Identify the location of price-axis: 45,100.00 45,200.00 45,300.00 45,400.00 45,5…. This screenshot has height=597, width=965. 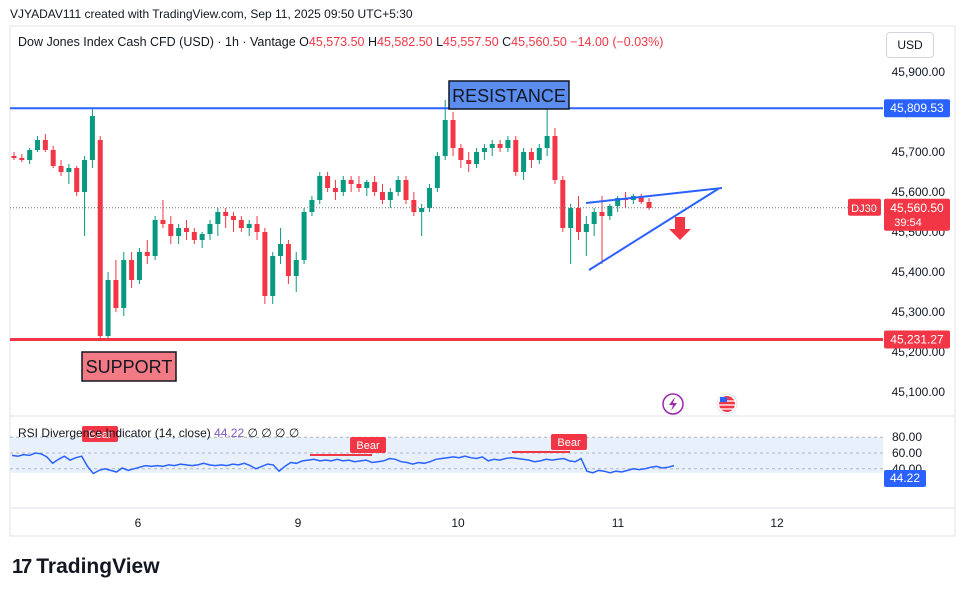
(899, 232).